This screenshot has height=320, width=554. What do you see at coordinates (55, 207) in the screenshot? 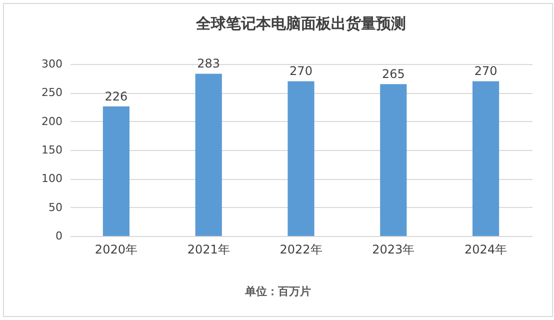
I see `y-tick-label: 50` at bounding box center [55, 207].